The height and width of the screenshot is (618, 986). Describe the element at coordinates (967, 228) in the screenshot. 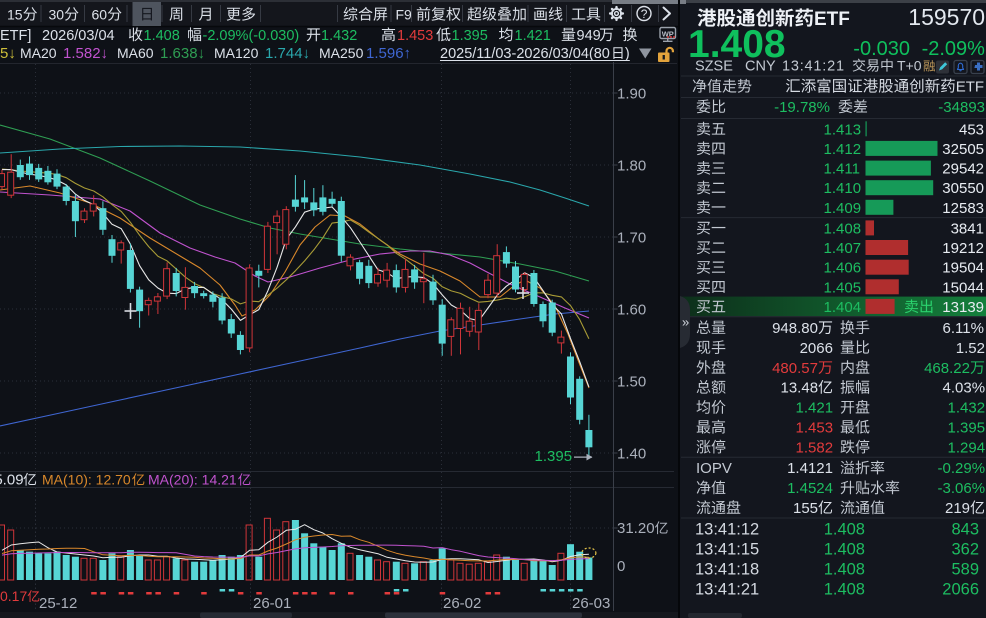

I see `svg-text: 3841` at that location.